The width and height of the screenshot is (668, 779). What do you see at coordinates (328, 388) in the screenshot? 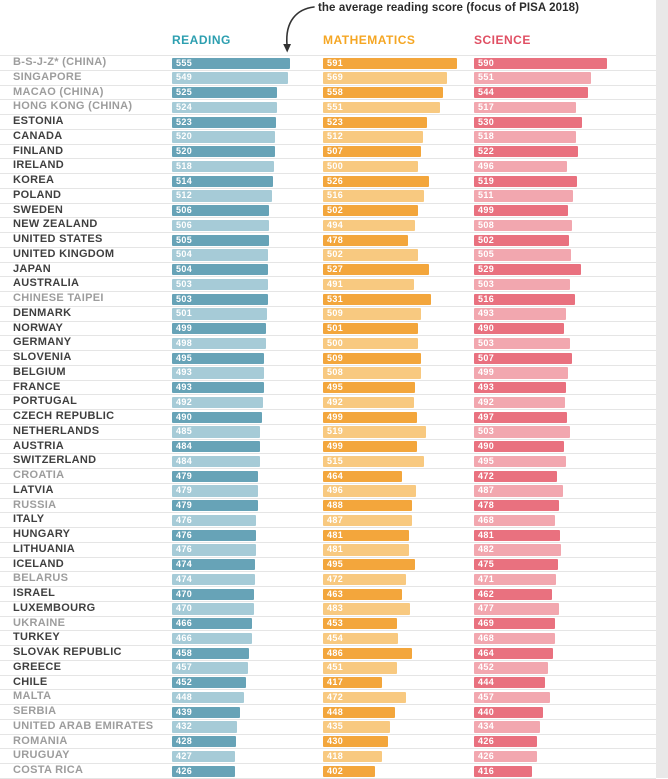
I see `table-row: FRANCE 493 495 493` at bounding box center [328, 388].